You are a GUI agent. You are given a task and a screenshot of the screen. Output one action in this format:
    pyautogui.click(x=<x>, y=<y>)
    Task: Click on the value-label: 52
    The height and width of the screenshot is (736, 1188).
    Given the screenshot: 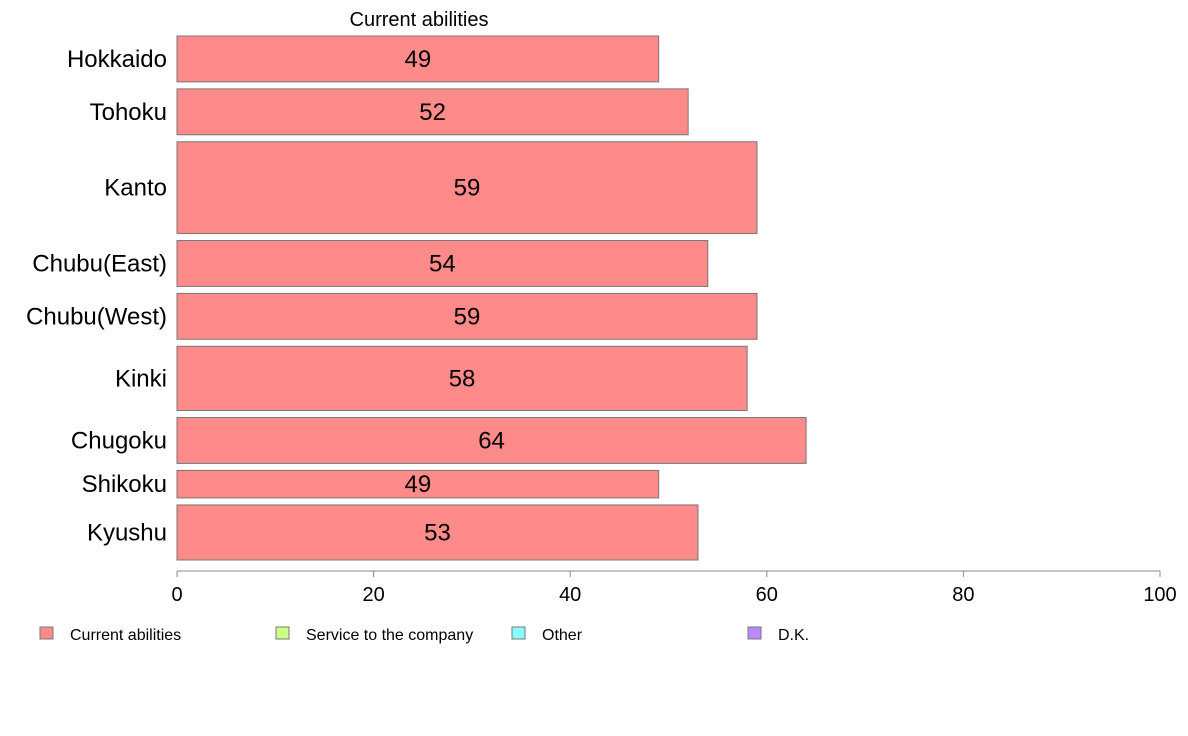 What is the action you would take?
    pyautogui.click(x=432, y=112)
    